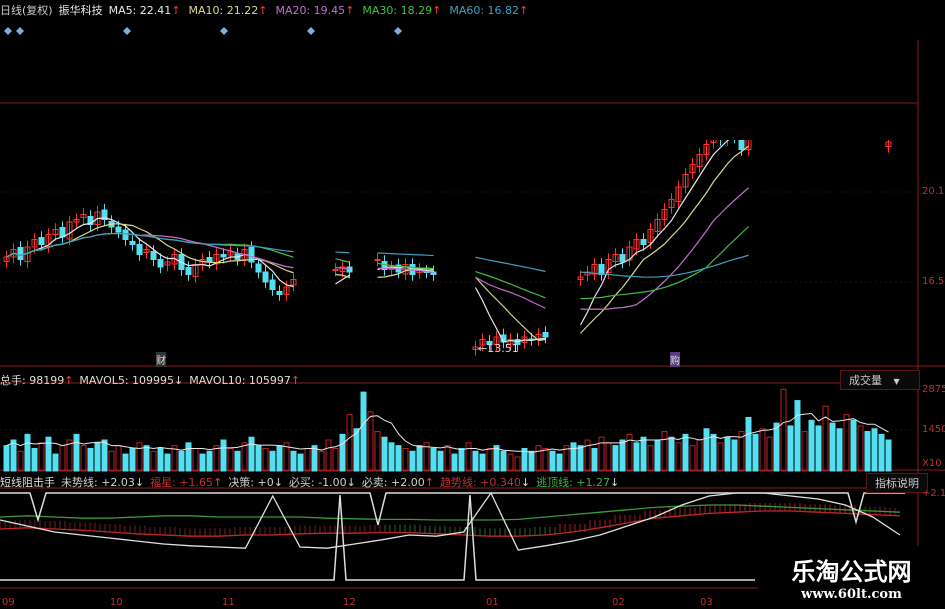  What do you see at coordinates (485, 482) in the screenshot?
I see `indicator-legend-item: 趋势线: +0.340↓` at bounding box center [485, 482].